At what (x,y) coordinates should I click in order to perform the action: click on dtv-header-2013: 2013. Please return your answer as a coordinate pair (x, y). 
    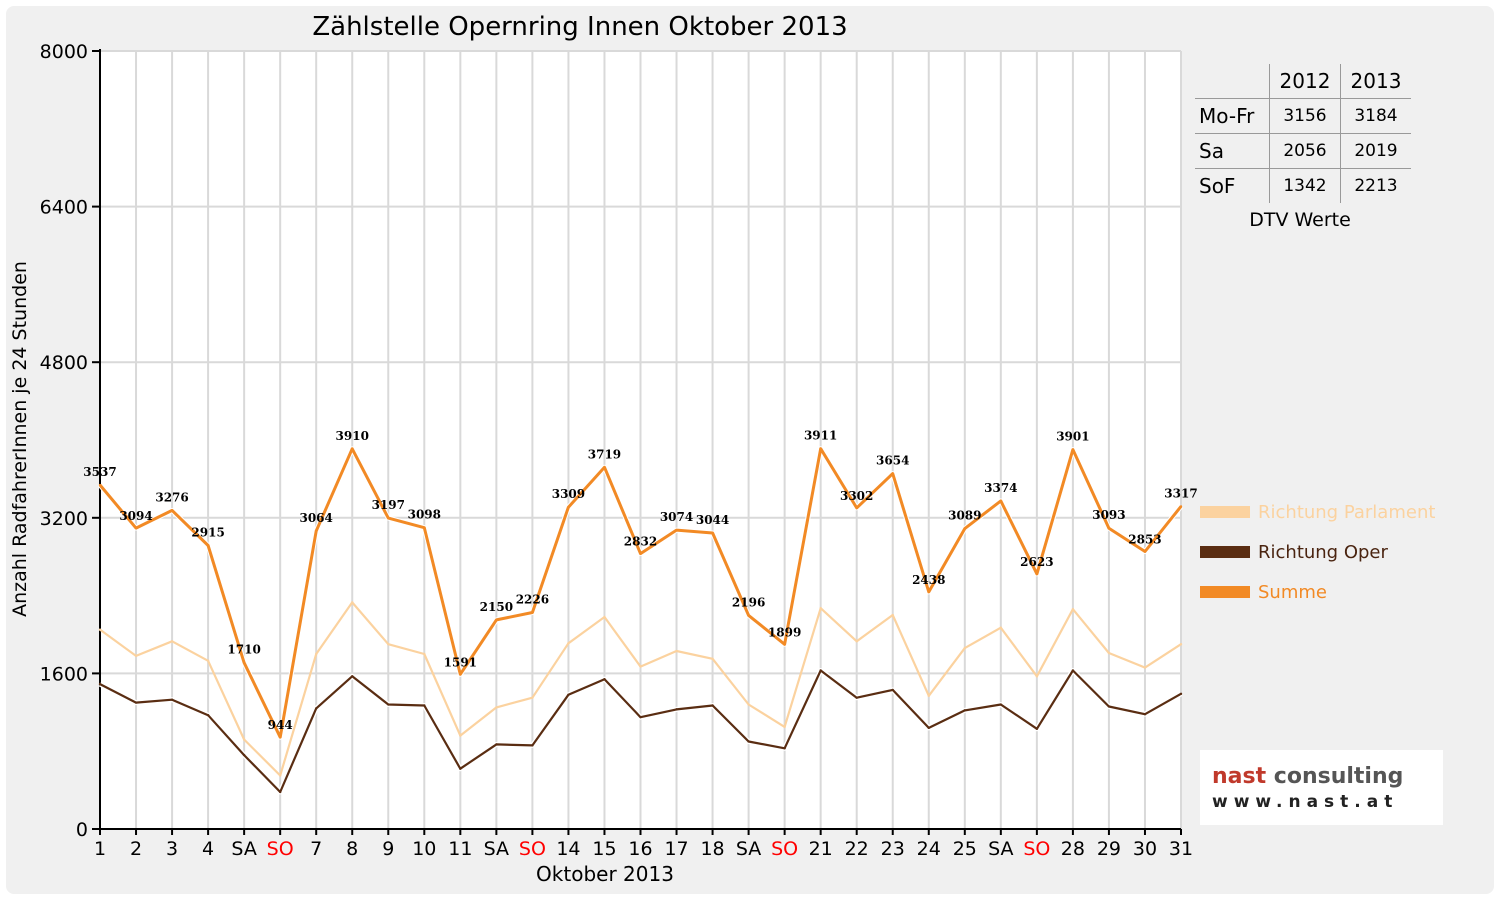
    Looking at the image, I should click on (1375, 81).